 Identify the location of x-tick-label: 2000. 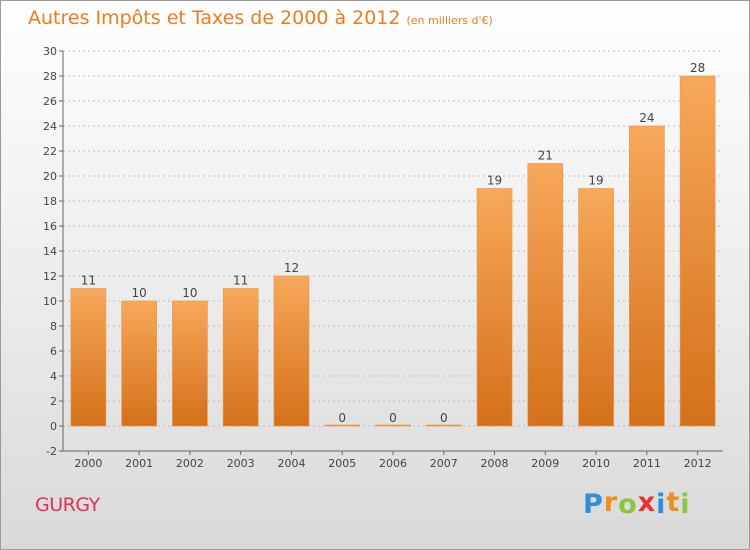
(88, 463).